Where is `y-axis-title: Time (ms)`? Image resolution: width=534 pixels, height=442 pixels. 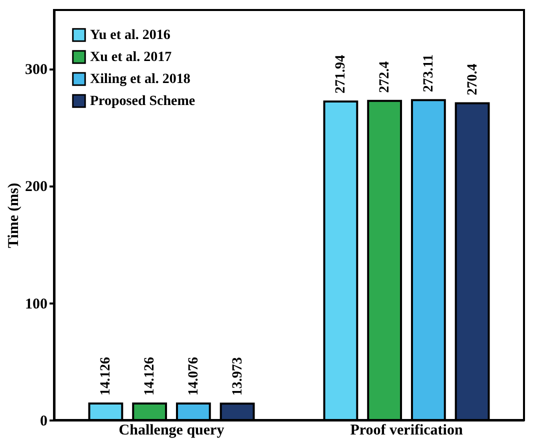
y-axis-title: Time (ms) is located at coordinates (14, 215).